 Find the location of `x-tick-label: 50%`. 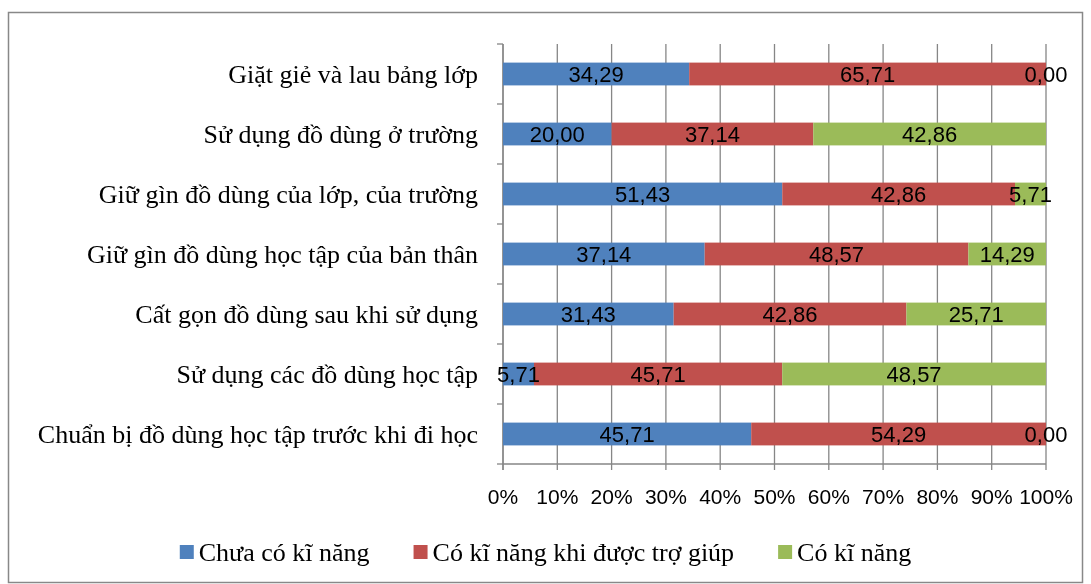

x-tick-label: 50% is located at coordinates (774, 496).